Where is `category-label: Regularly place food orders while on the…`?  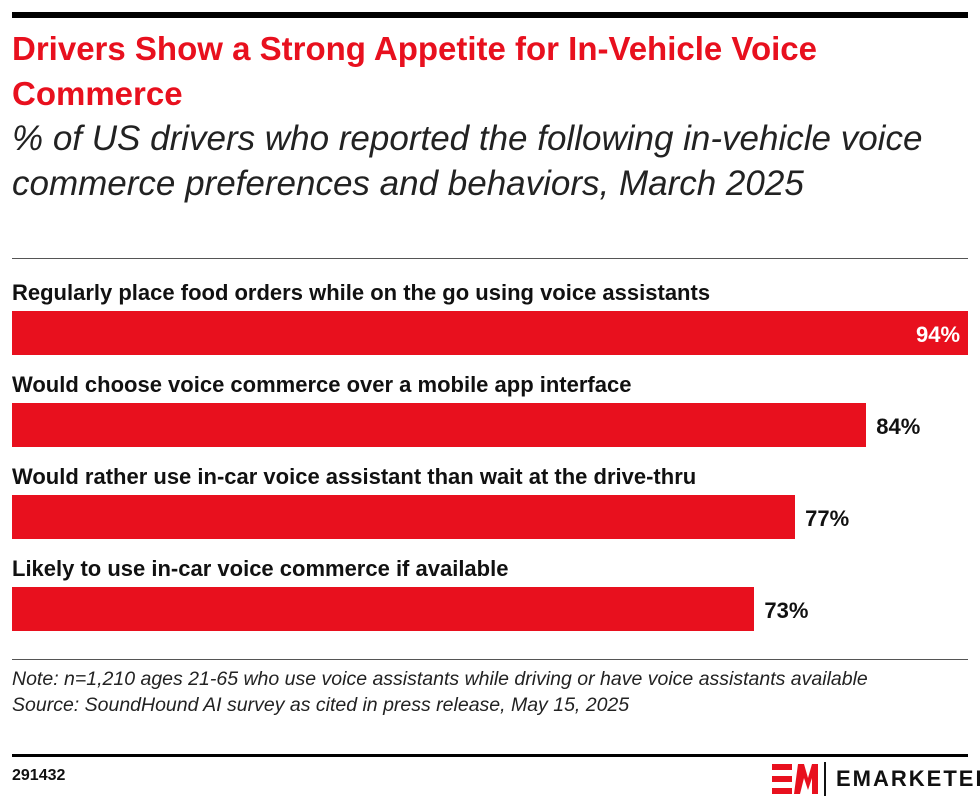 category-label: Regularly place food orders while on the… is located at coordinates (361, 292).